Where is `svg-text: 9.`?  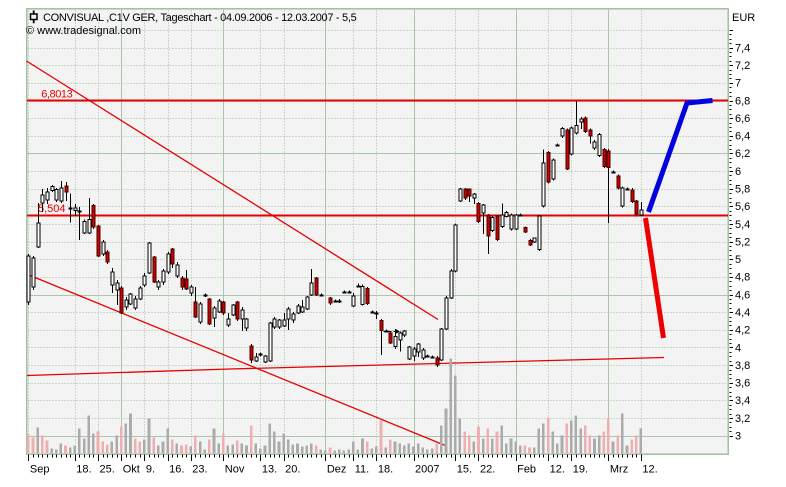 svg-text: 9. is located at coordinates (150, 470).